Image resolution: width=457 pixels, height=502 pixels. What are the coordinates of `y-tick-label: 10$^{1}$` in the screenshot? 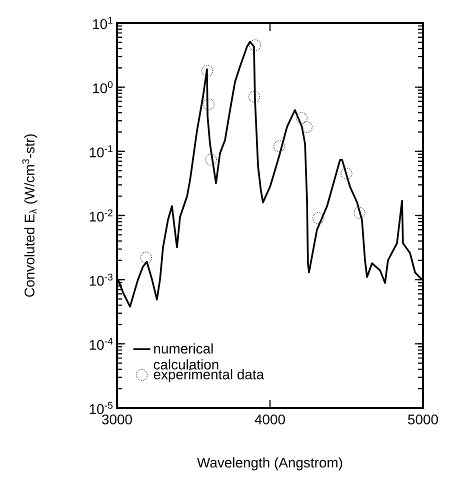 It's located at (103, 23).